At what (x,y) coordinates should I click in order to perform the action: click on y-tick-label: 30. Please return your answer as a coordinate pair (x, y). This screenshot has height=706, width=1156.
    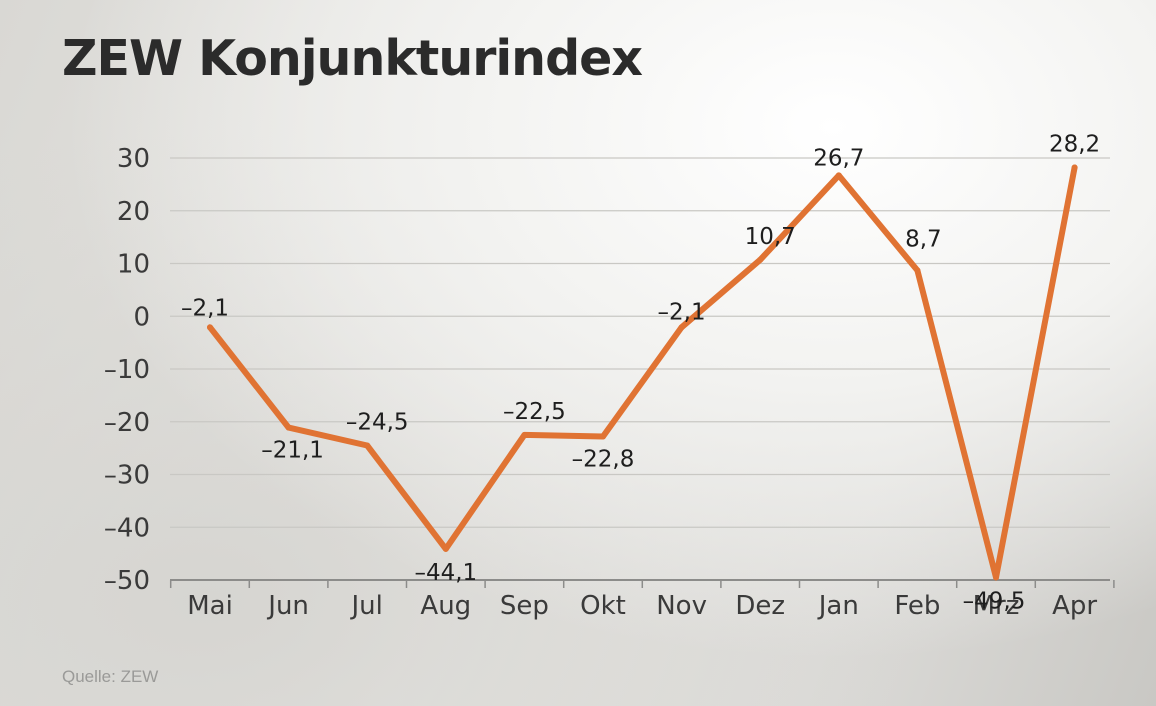
    Looking at the image, I should click on (133, 159).